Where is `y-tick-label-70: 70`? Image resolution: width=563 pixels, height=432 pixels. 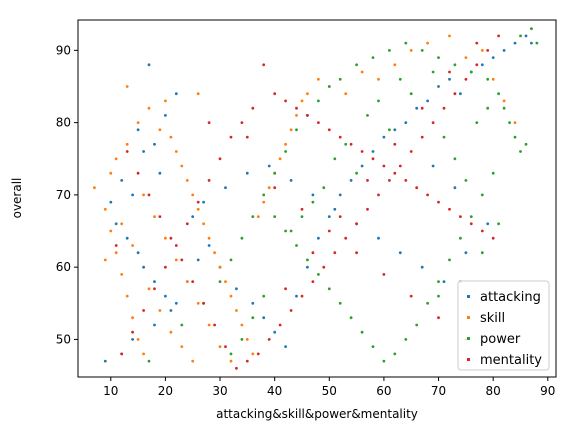
y-tick-label-70: 70 is located at coordinates (63, 195).